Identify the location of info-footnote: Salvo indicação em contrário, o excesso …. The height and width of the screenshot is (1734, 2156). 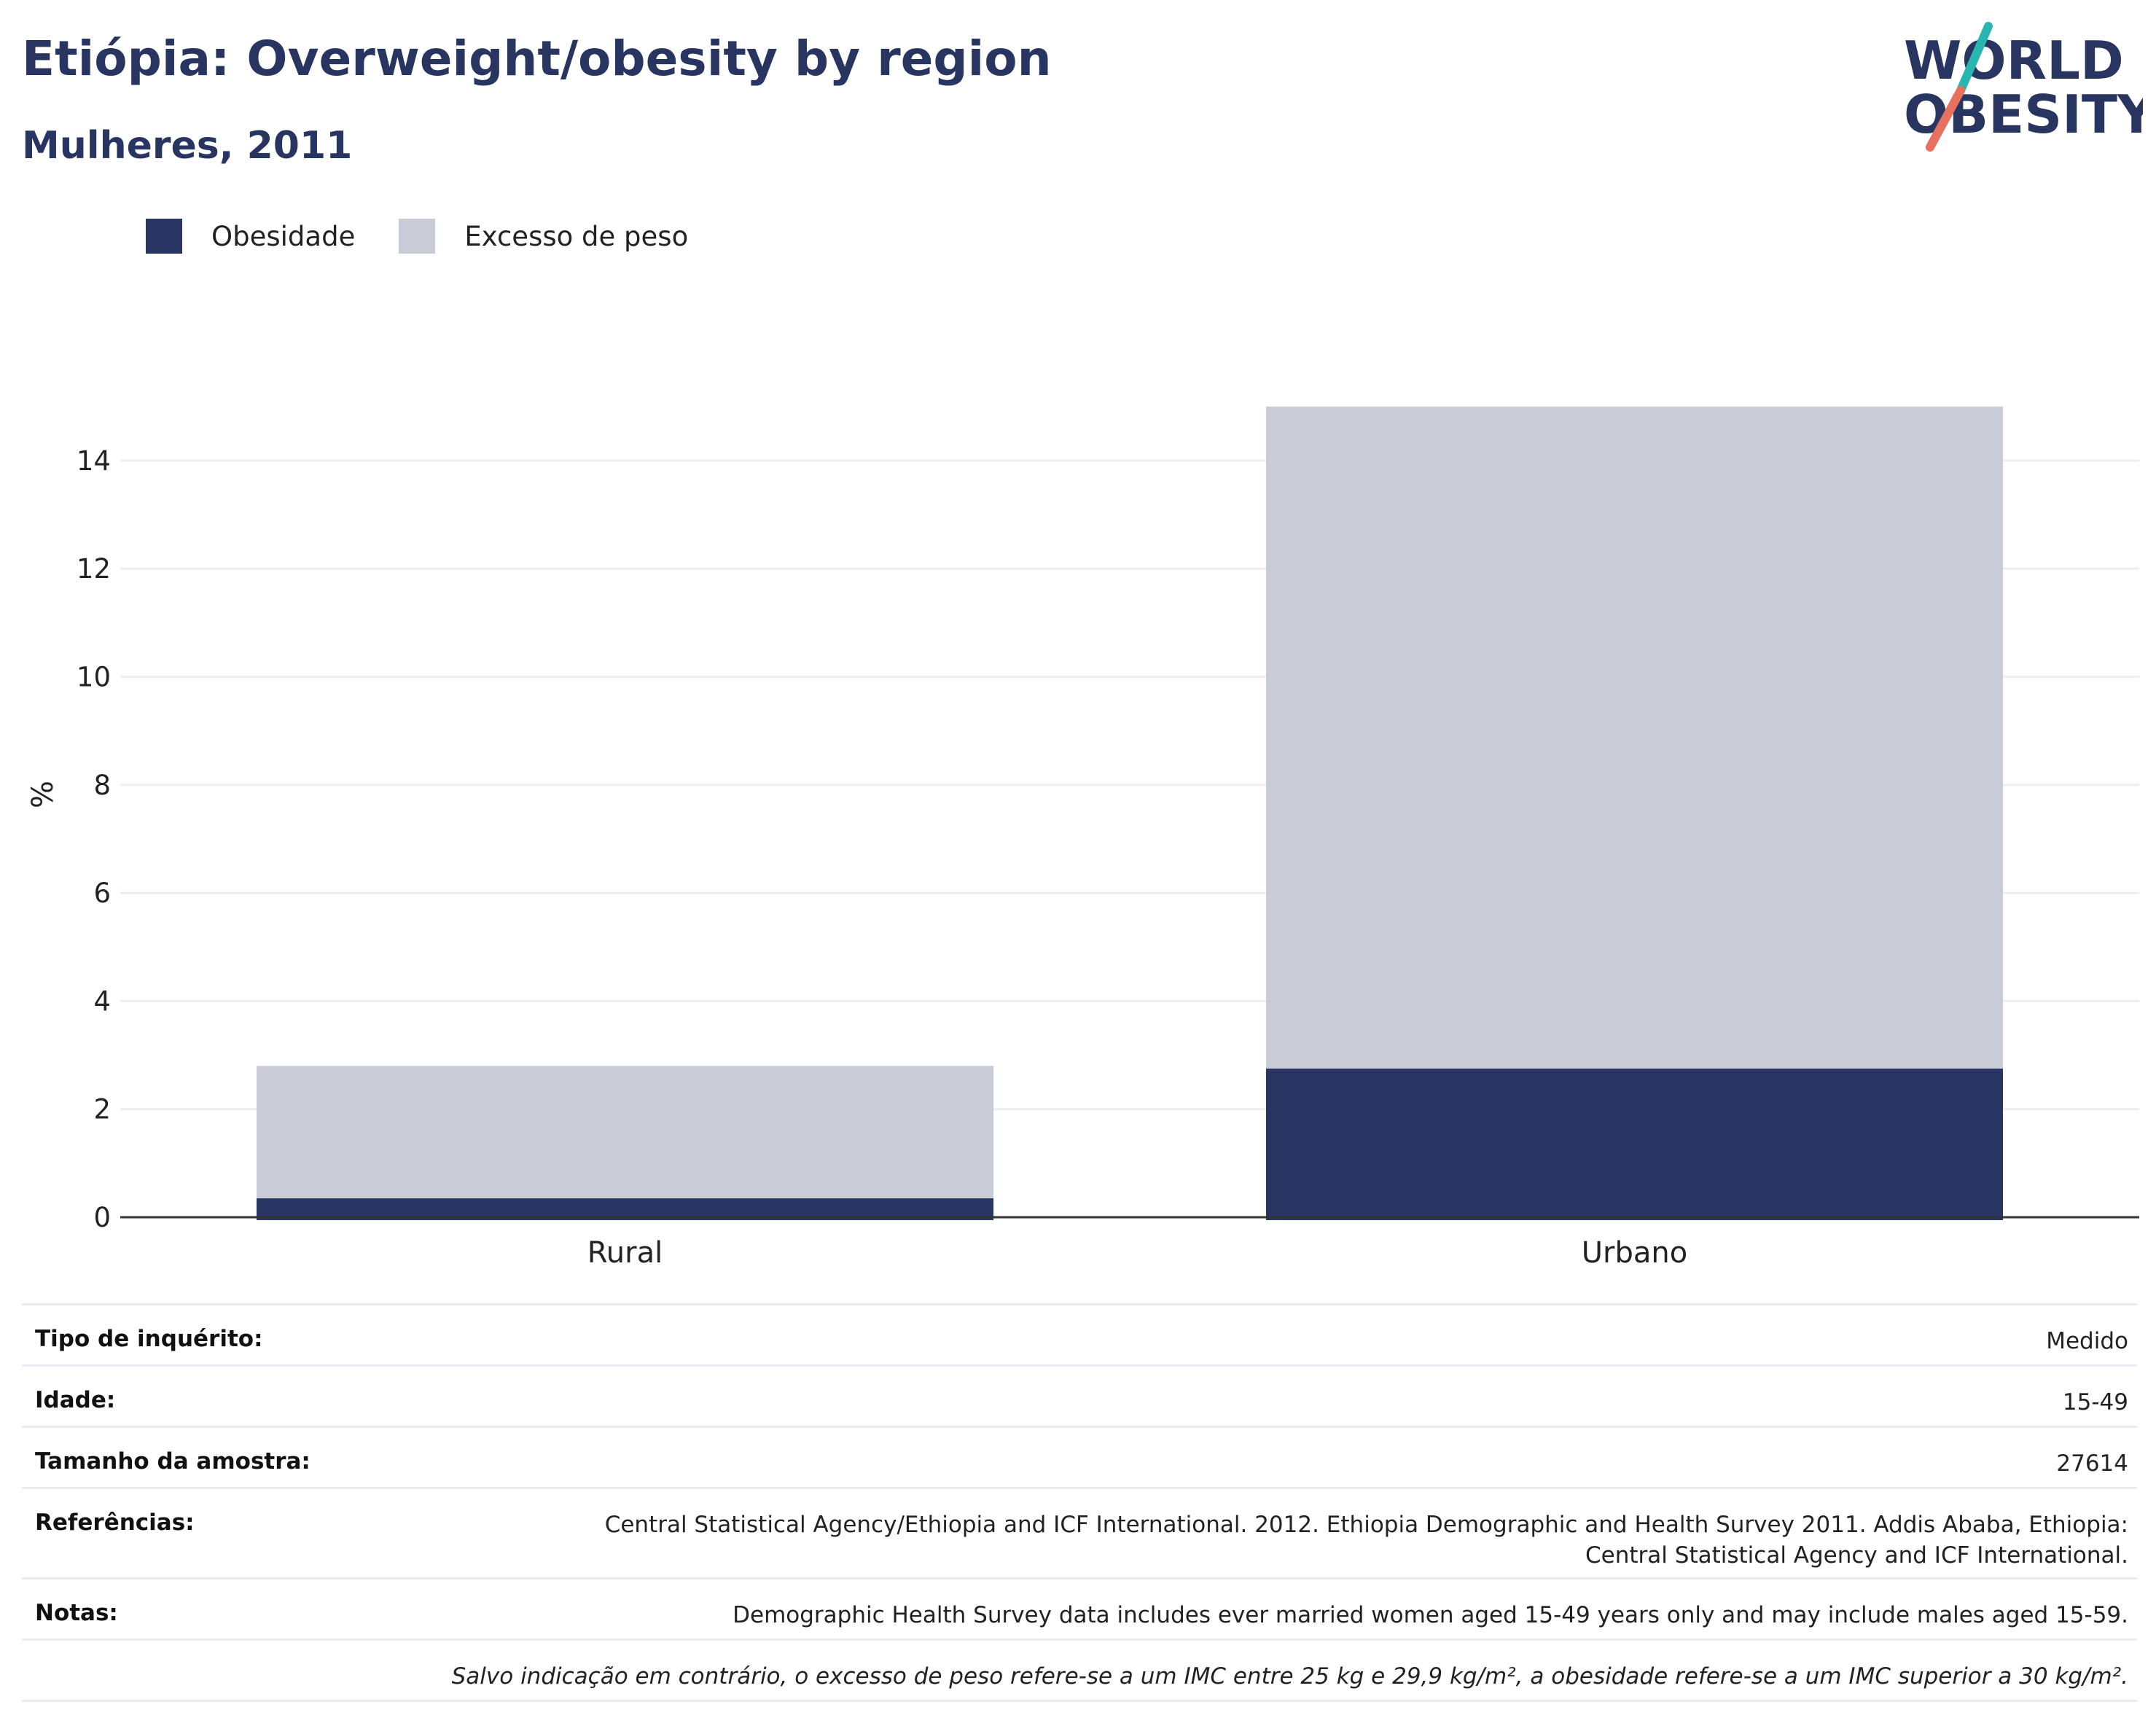
(1289, 1676).